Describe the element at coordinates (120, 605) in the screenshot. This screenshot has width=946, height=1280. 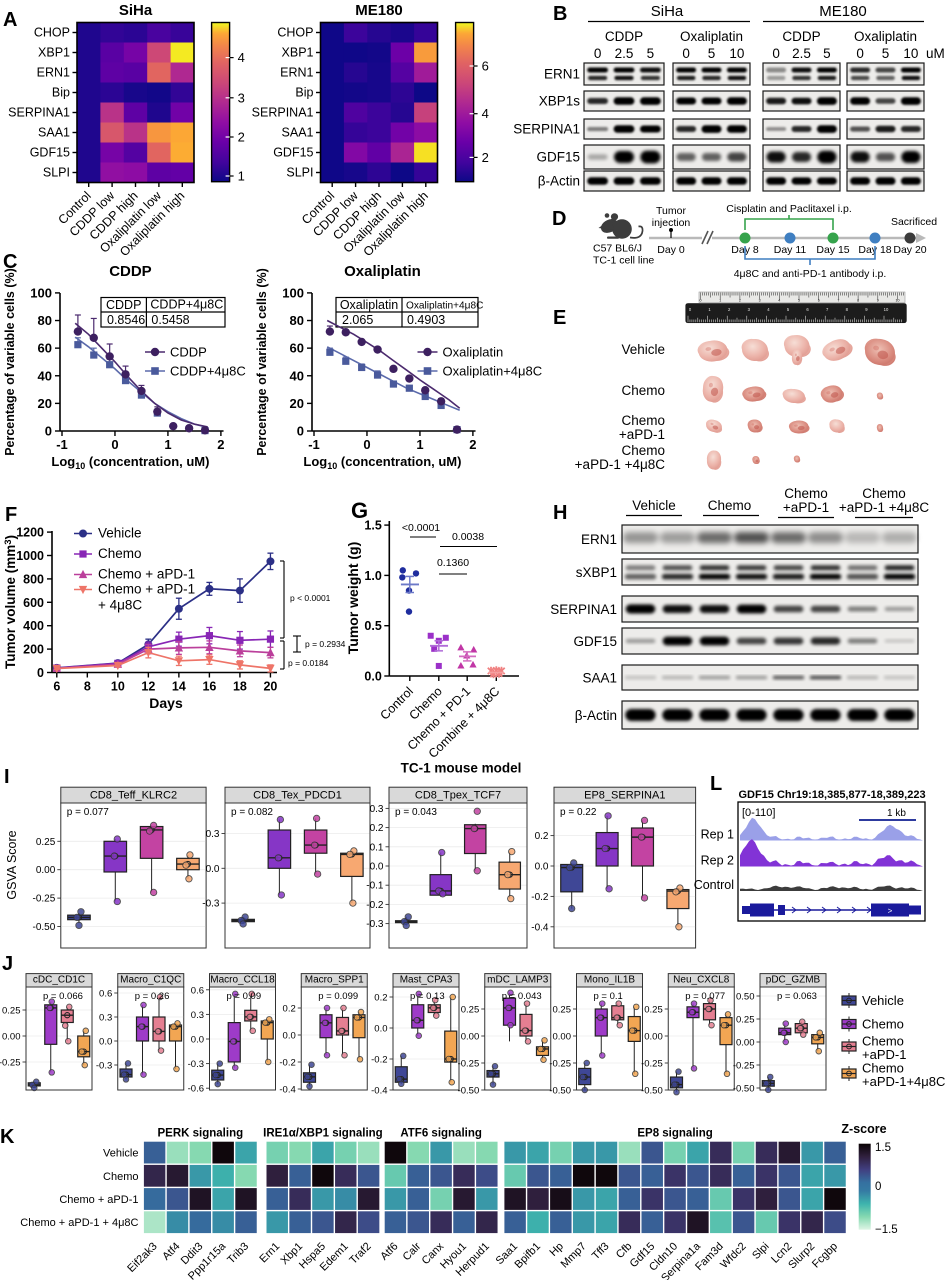
I see `svg-text: + 4μ8C` at that location.